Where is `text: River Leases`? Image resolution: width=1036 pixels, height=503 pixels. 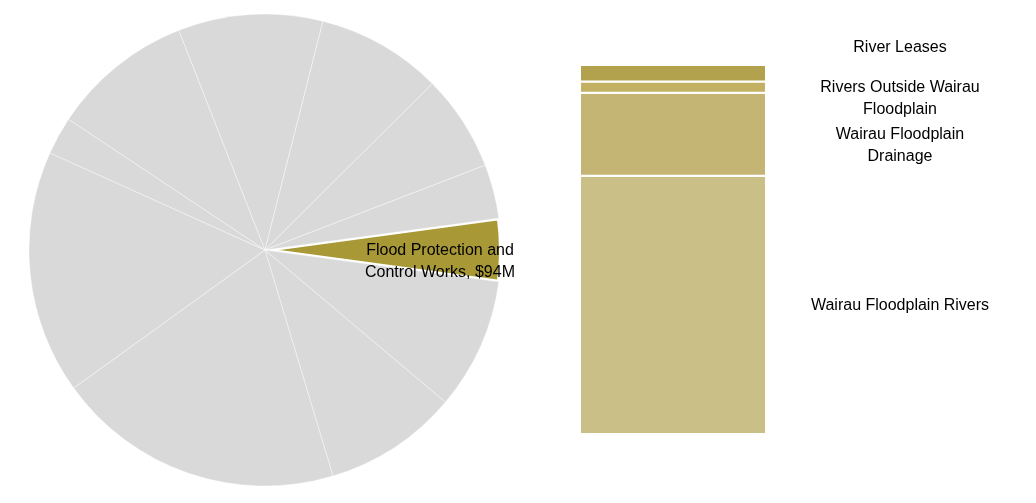 text: River Leases is located at coordinates (900, 46).